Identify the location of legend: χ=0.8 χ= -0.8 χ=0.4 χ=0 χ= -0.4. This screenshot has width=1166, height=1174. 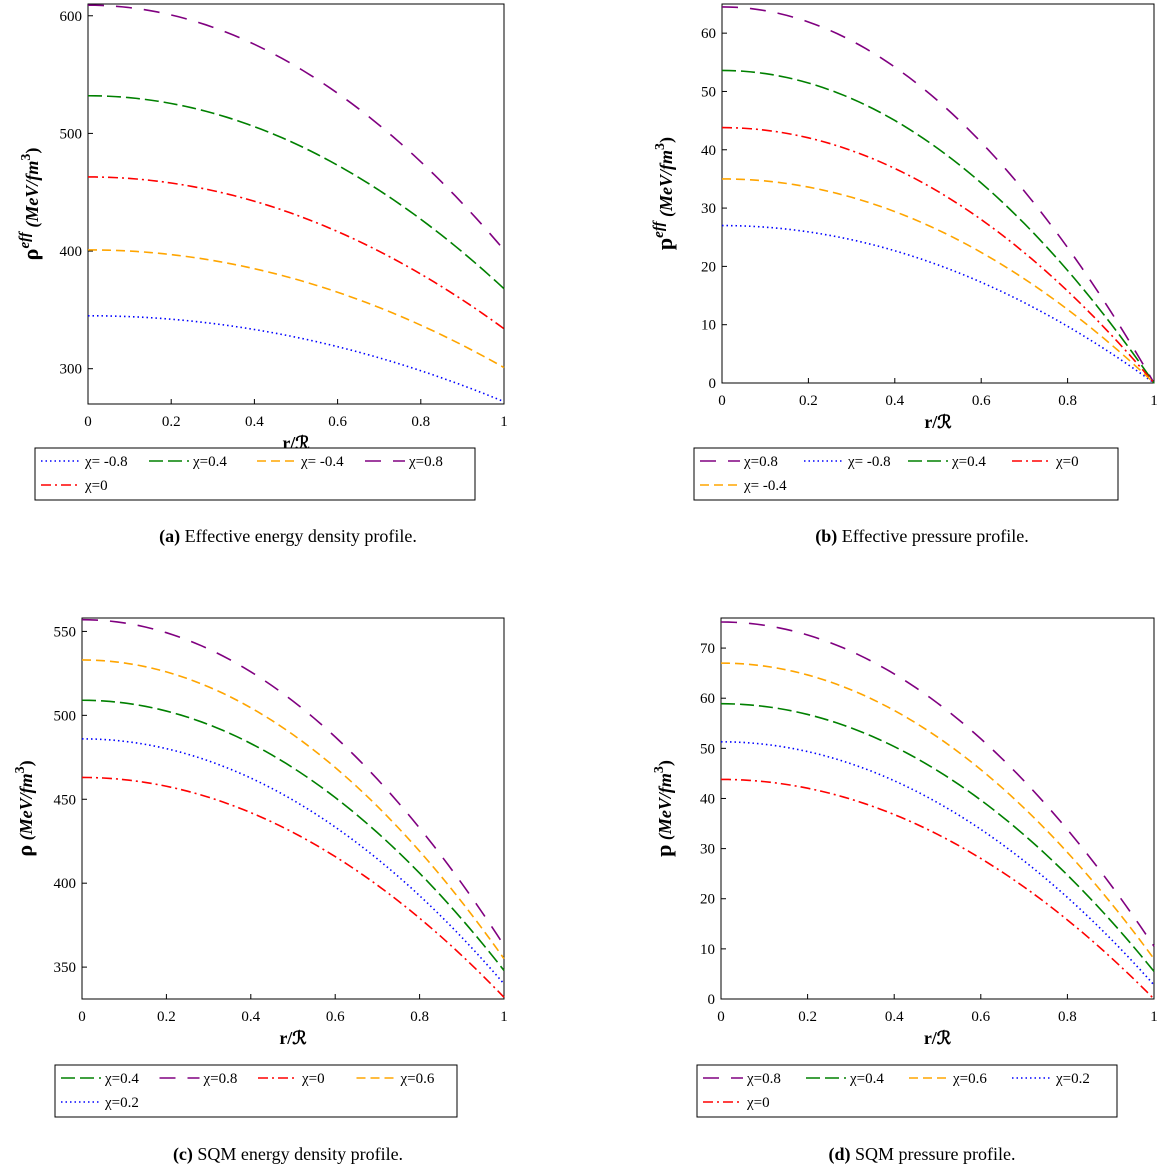
(906, 474).